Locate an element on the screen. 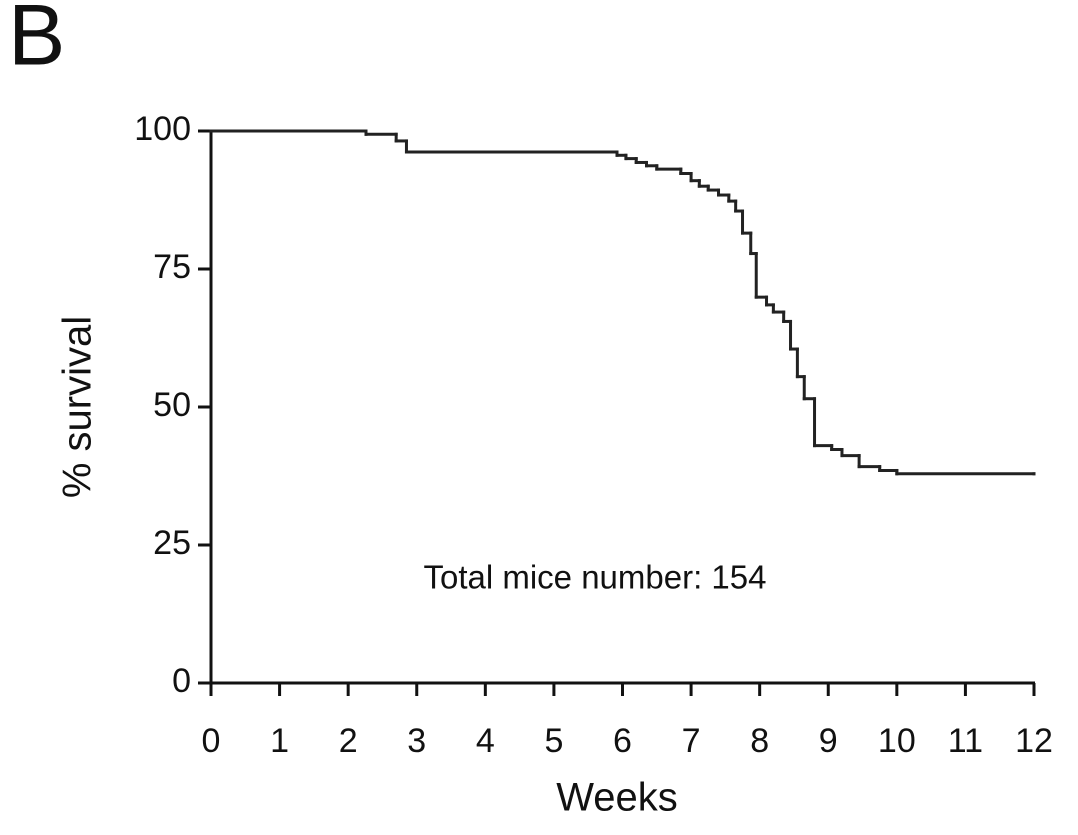 The image size is (1078, 835). y-tick-label: 0 is located at coordinates (181, 681).